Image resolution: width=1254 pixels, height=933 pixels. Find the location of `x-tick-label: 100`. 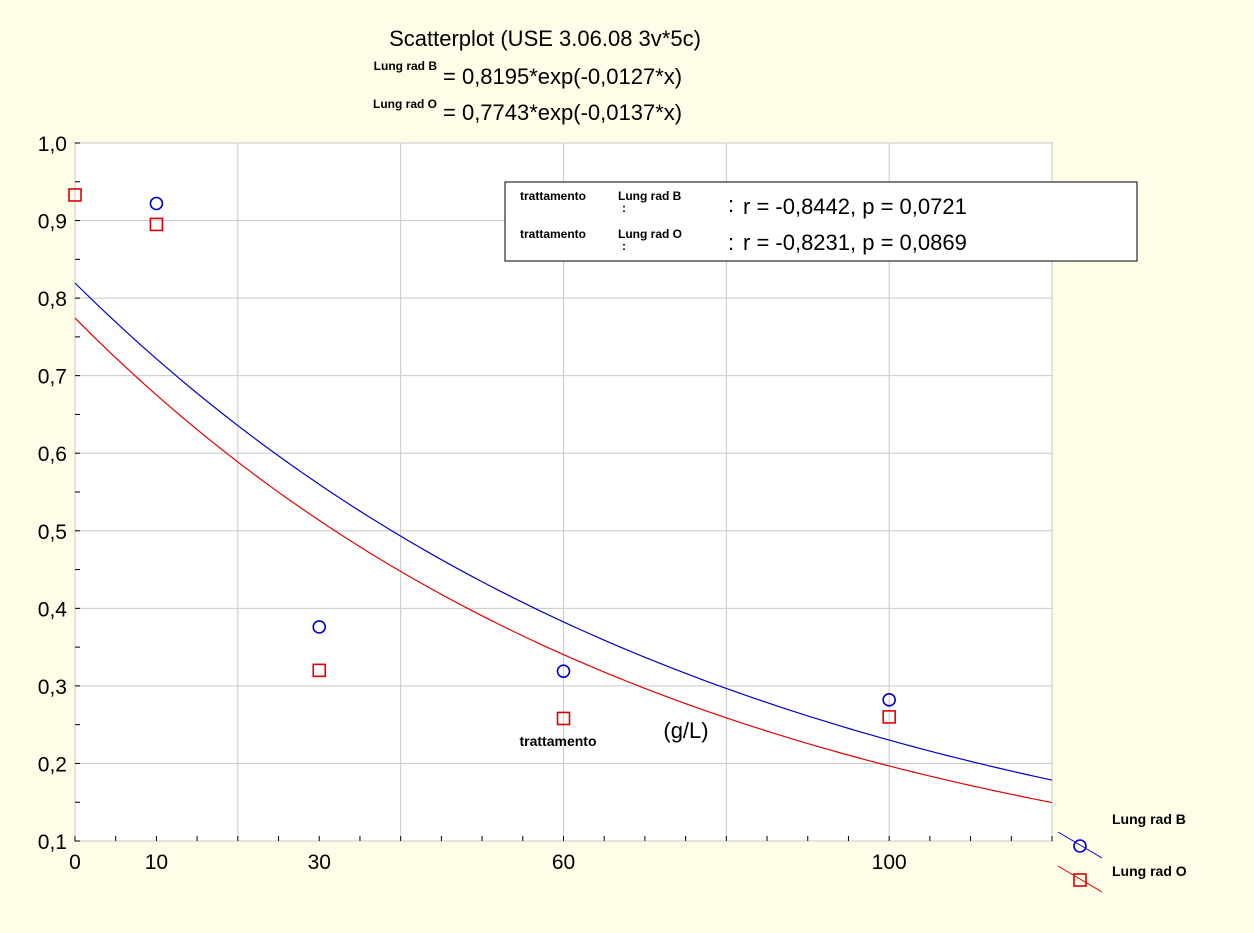

x-tick-label: 100 is located at coordinates (889, 862).